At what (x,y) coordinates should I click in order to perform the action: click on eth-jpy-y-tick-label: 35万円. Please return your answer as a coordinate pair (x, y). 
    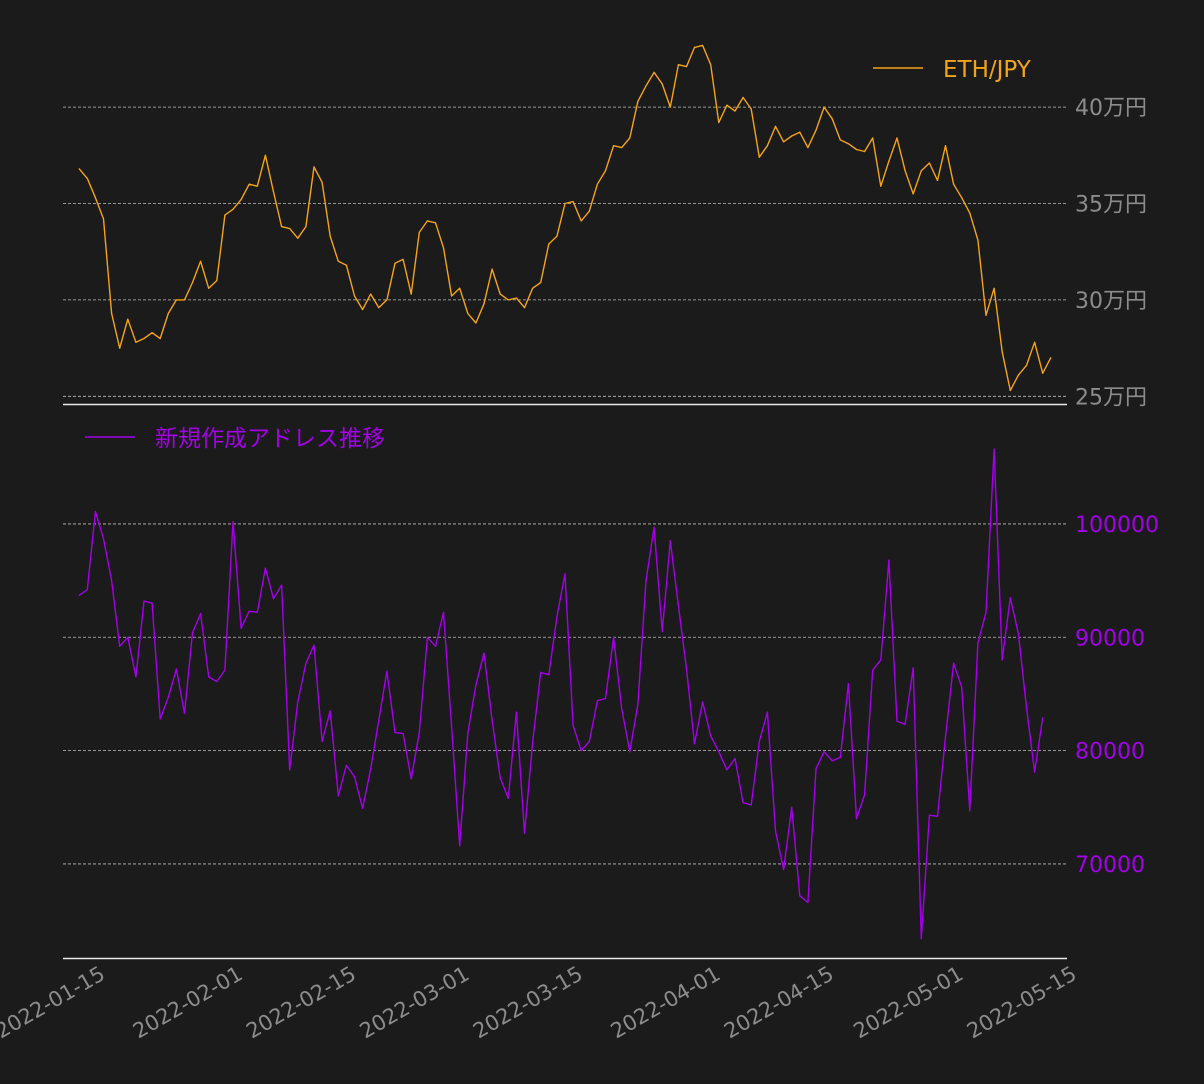
    Looking at the image, I should click on (1111, 205).